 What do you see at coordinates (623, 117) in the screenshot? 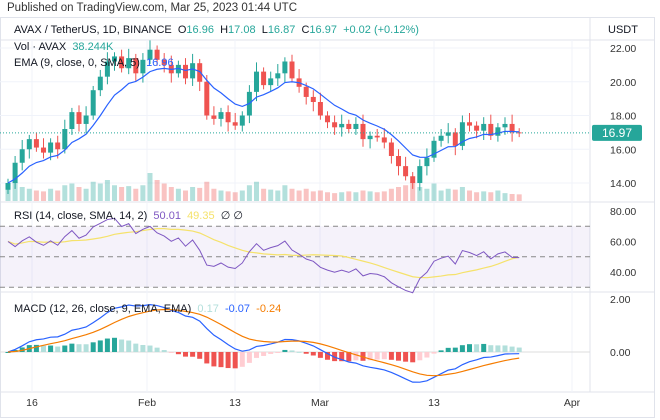
I see `price-tick-label: 18.00` at bounding box center [623, 117].